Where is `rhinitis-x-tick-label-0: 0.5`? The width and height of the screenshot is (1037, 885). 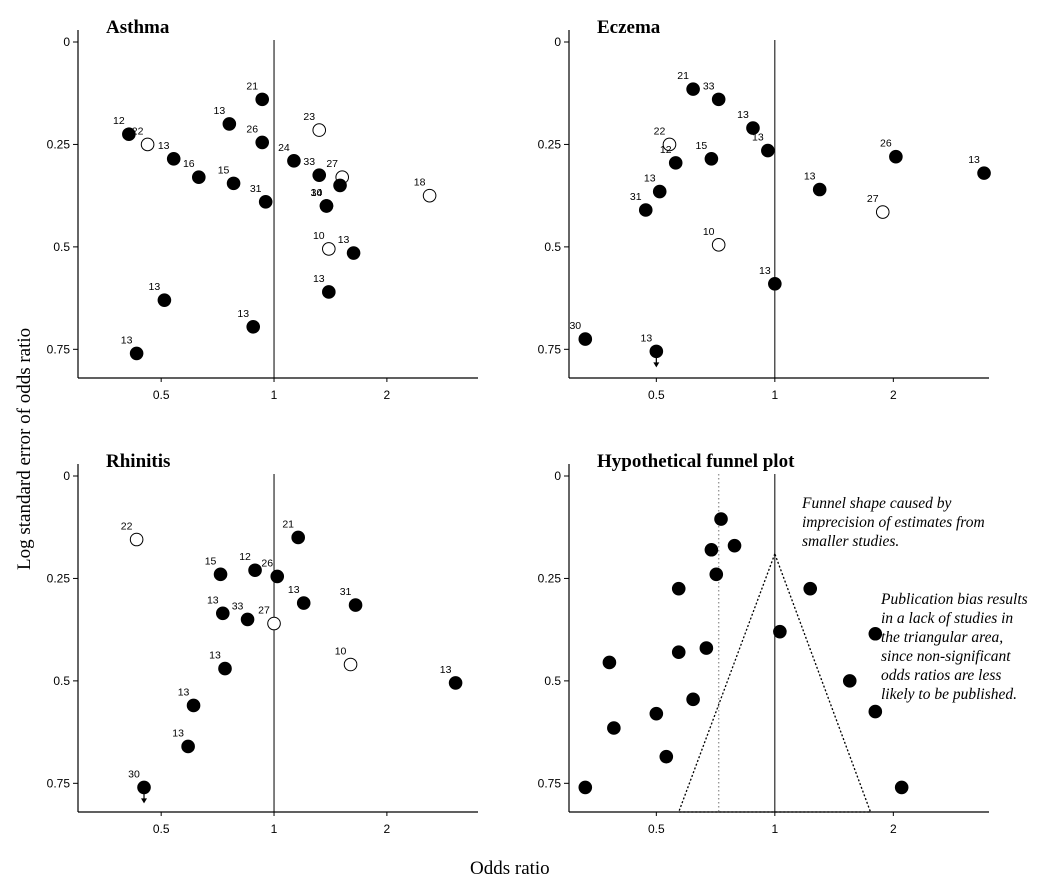 rhinitis-x-tick-label-0: 0.5 is located at coordinates (161, 829).